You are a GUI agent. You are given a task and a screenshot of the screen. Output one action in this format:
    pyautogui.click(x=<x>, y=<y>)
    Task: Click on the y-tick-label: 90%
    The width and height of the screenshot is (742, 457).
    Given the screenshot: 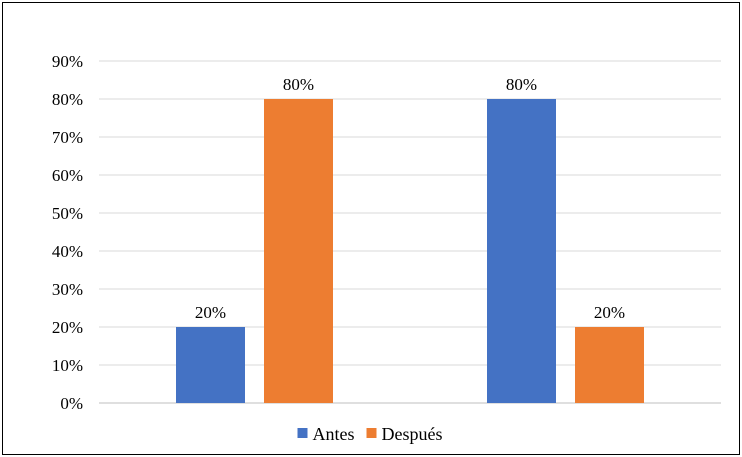 What is the action you would take?
    pyautogui.click(x=67, y=61)
    